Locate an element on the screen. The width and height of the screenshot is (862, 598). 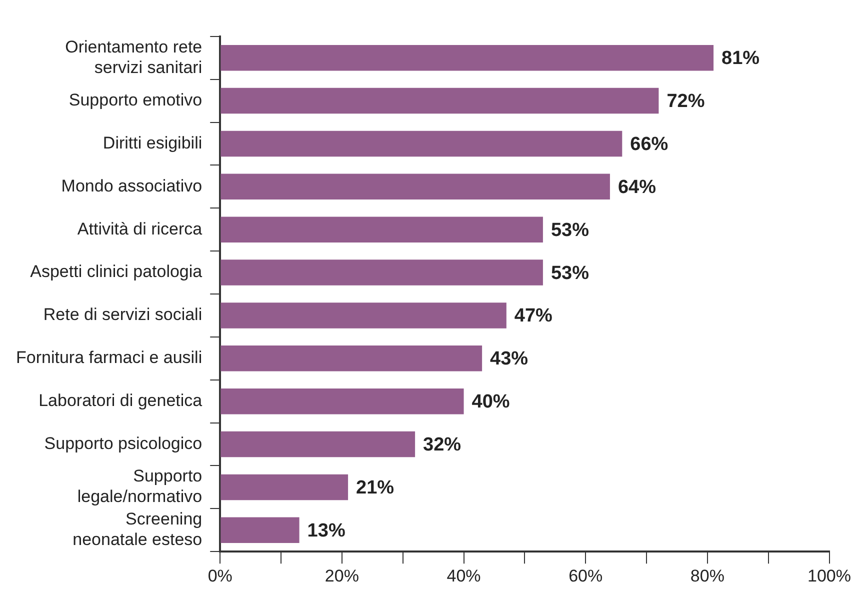
y-tick-label: Supporto legale/normativo is located at coordinates (139, 486).